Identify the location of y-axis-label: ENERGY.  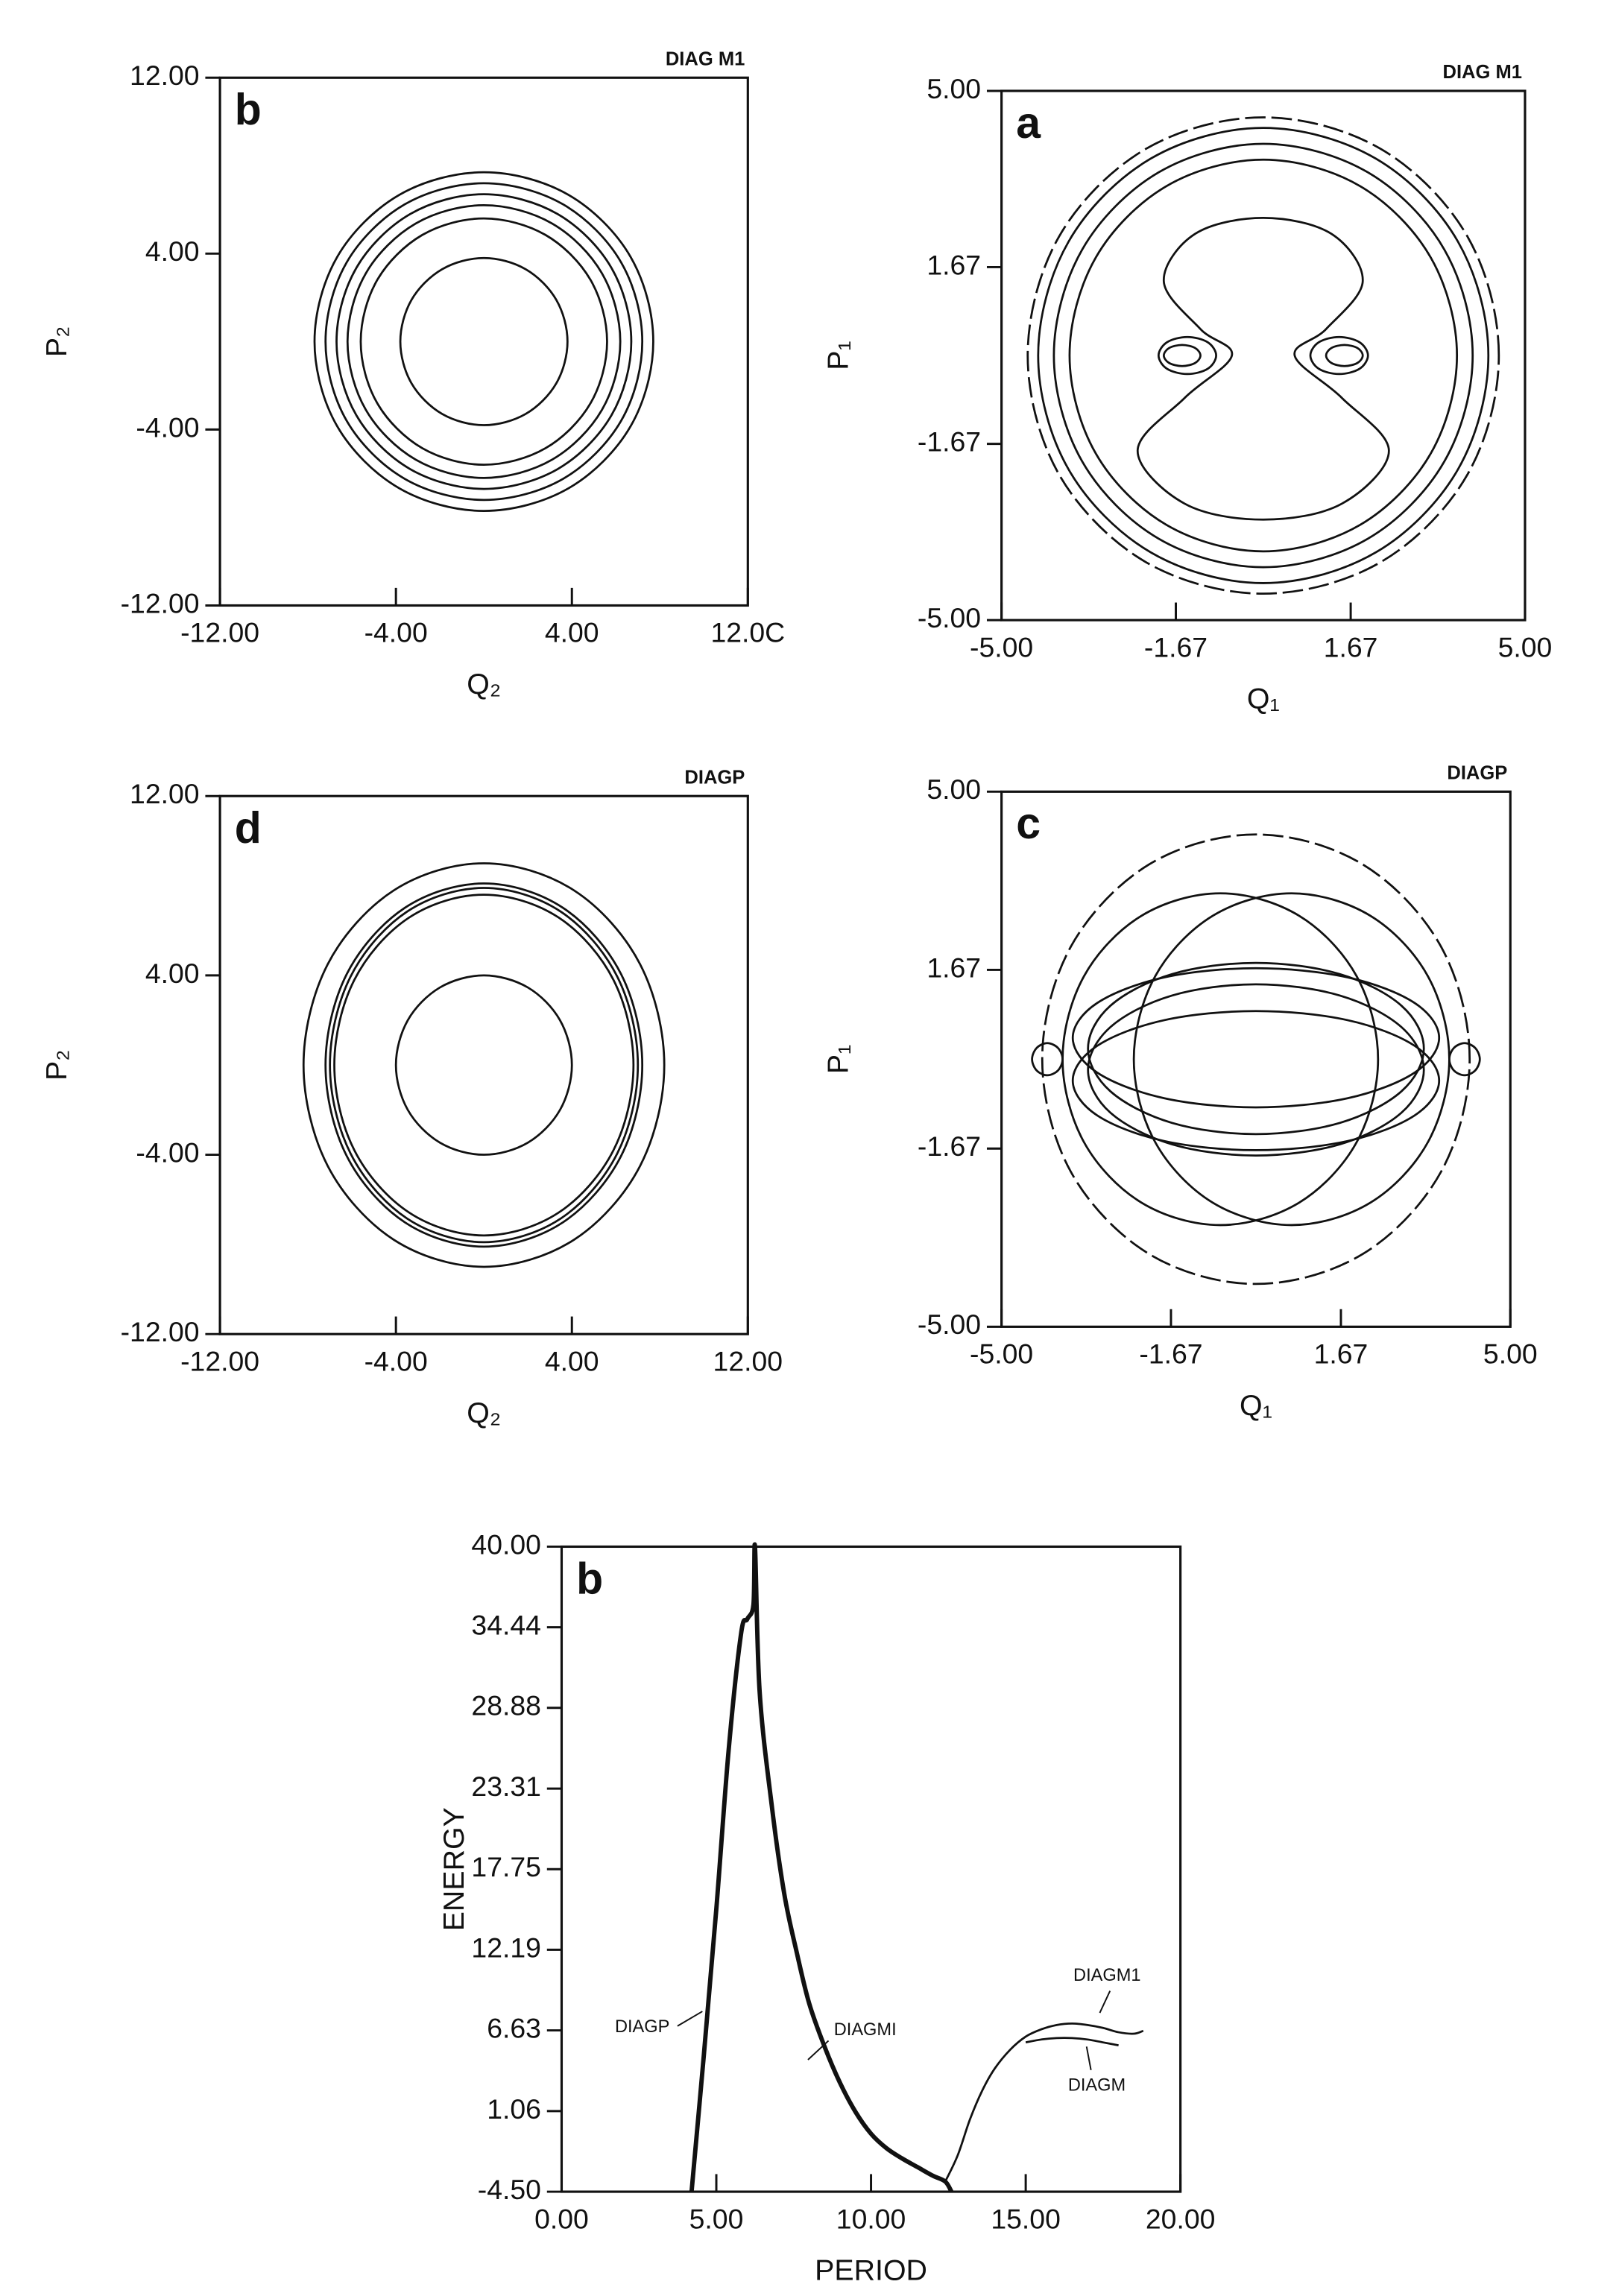
(454, 1869).